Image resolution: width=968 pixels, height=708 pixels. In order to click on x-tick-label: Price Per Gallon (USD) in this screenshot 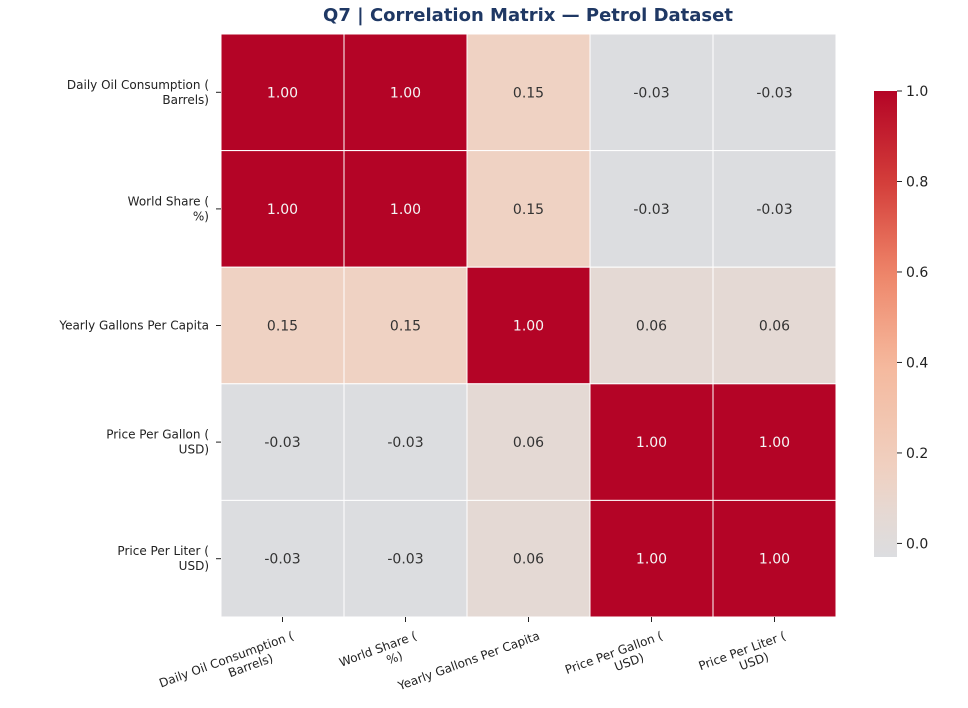, I will do `click(616, 659)`.